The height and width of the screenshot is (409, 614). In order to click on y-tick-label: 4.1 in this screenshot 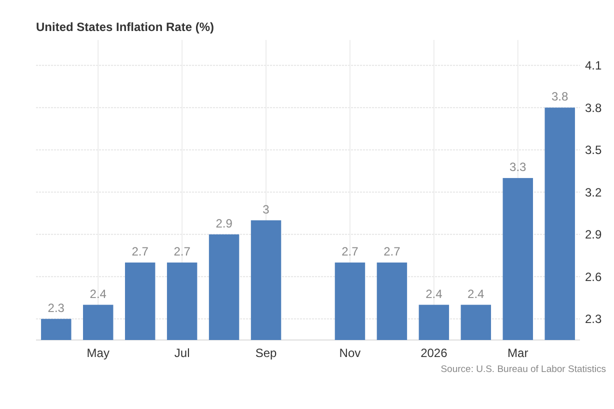, I will do `click(593, 65)`.